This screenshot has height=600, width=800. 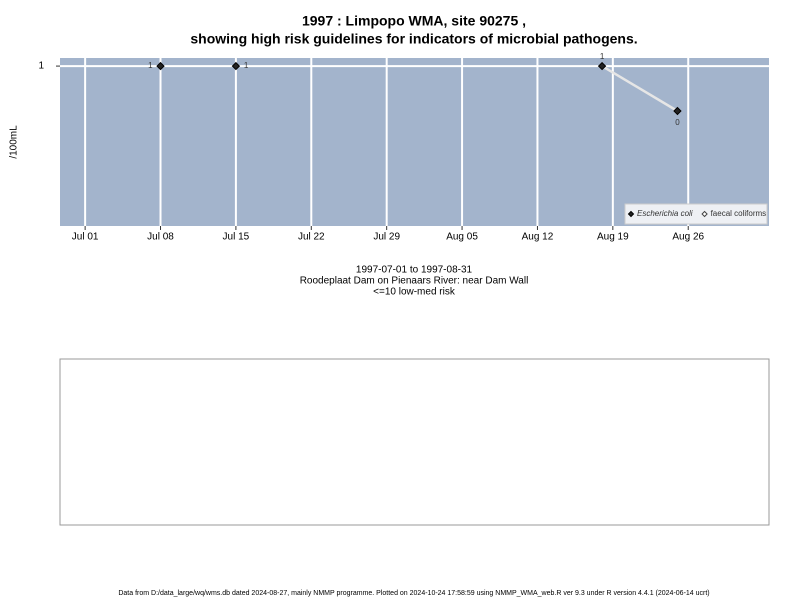 What do you see at coordinates (386, 237) in the screenshot?
I see `x-tick-label: Jul 29` at bounding box center [386, 237].